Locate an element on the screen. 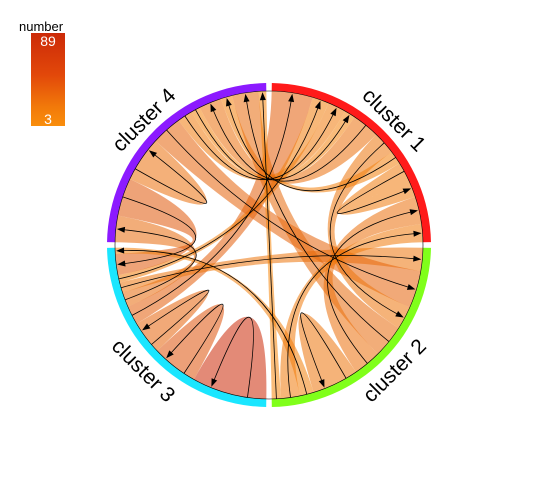 The width and height of the screenshot is (538, 492). legend-max-label: 89 is located at coordinates (48, 41).